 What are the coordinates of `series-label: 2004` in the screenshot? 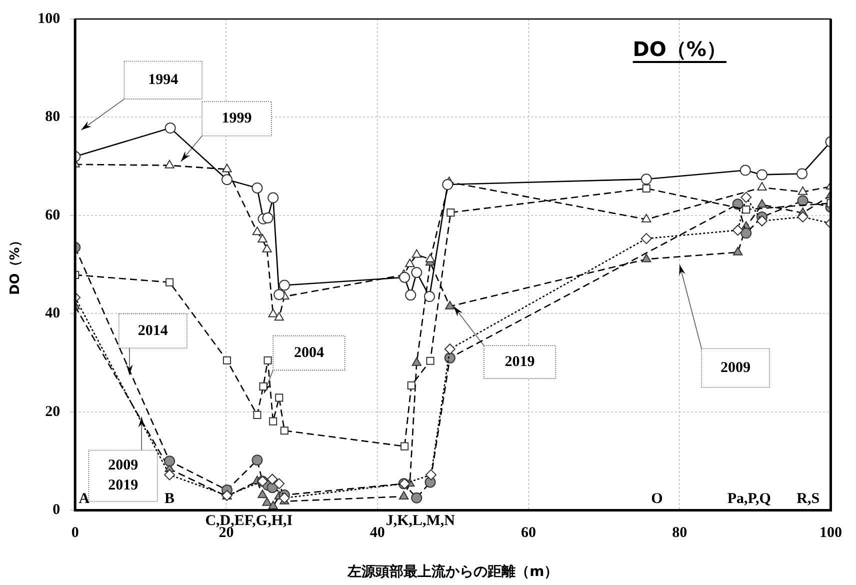 It's located at (309, 352).